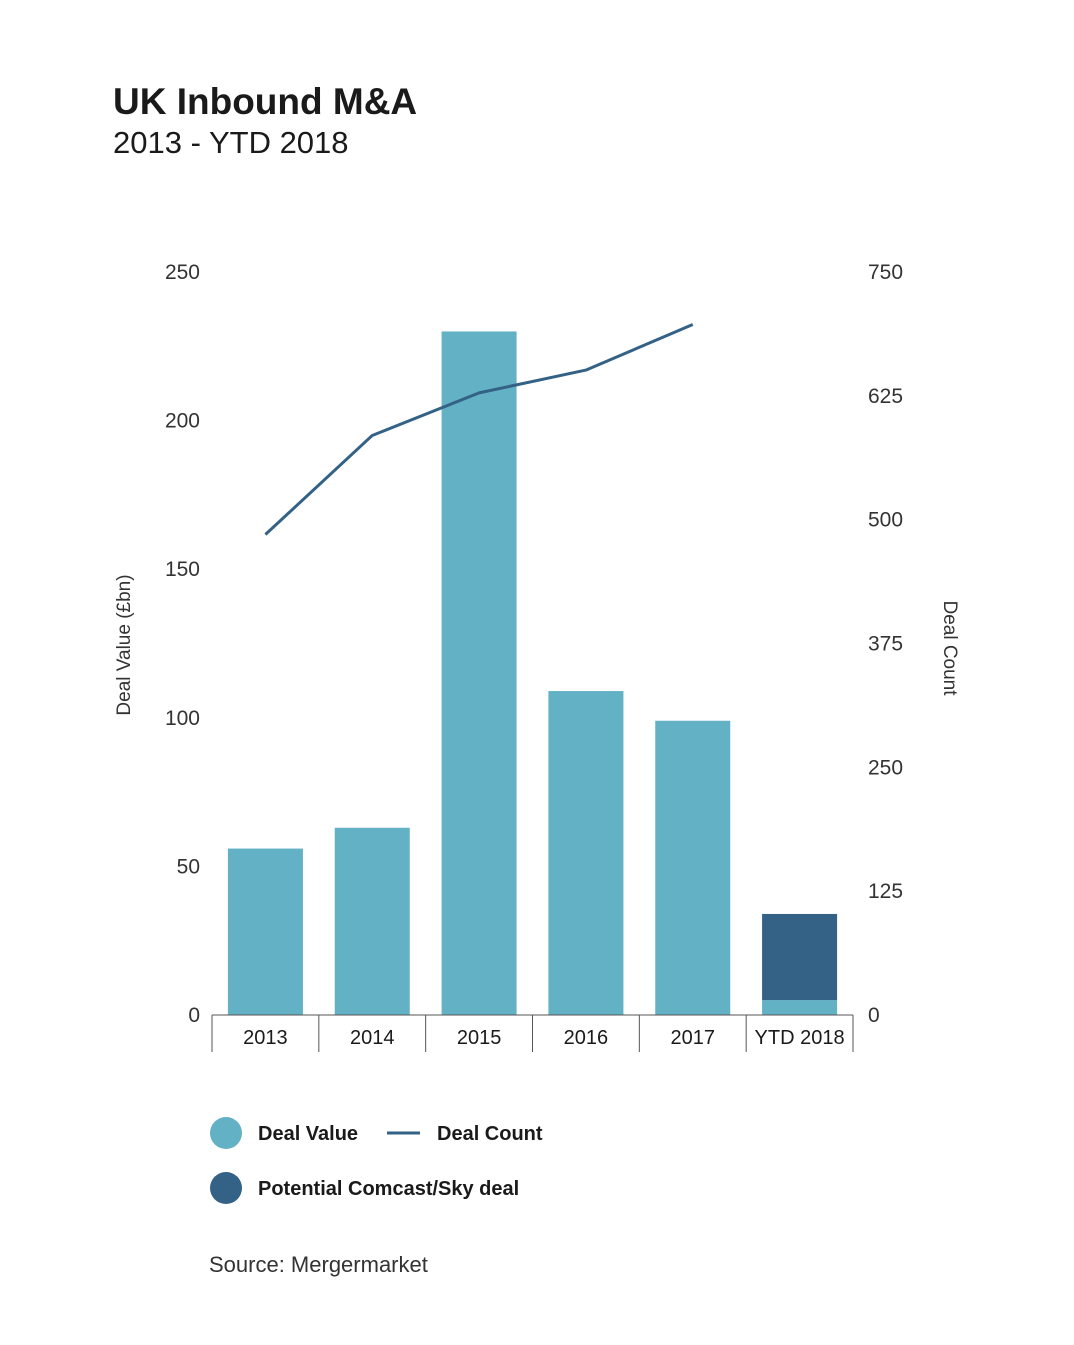 This screenshot has width=1074, height=1345. Describe the element at coordinates (885, 891) in the screenshot. I see `right-tick-label: 125` at that location.